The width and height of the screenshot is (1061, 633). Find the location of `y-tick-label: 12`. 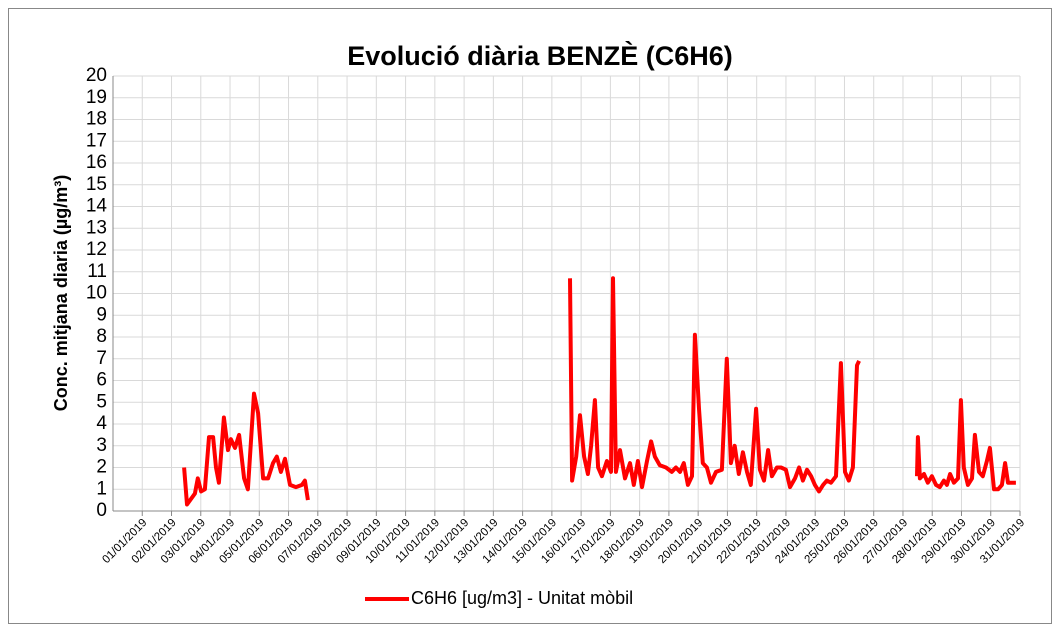

y-tick-label: 12 is located at coordinates (96, 249).